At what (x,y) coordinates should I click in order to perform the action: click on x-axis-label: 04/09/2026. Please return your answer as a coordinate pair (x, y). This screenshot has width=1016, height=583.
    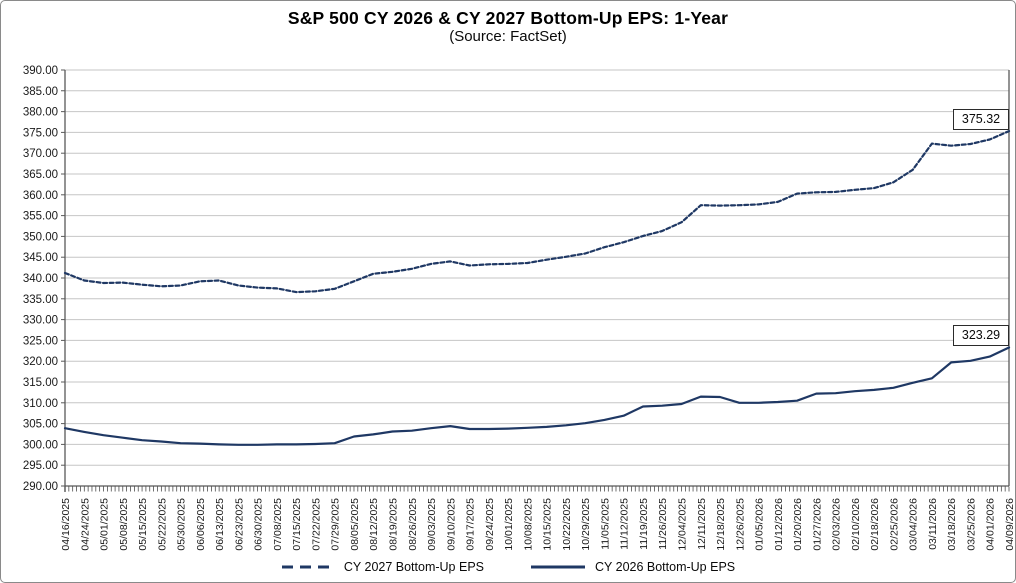
    Looking at the image, I should click on (1010, 524).